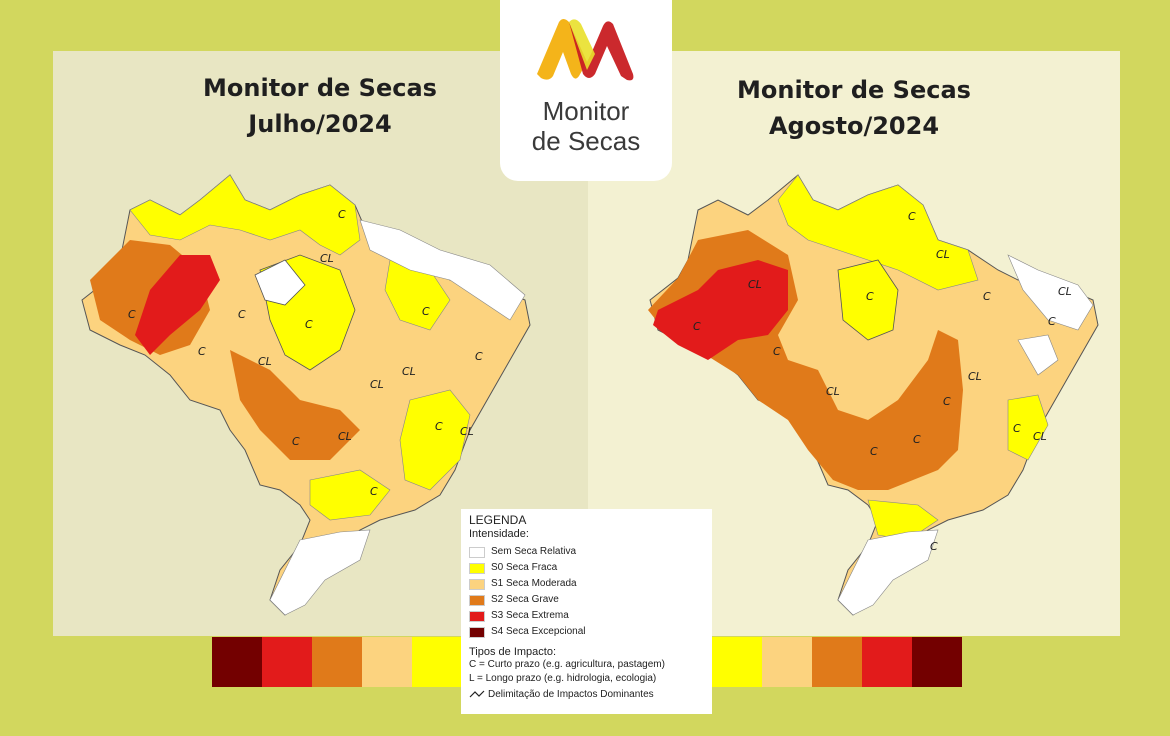  I want to click on map-labels-july: C CL C C C C CL CL CL C CL C C C C CL, so click(305, 353).